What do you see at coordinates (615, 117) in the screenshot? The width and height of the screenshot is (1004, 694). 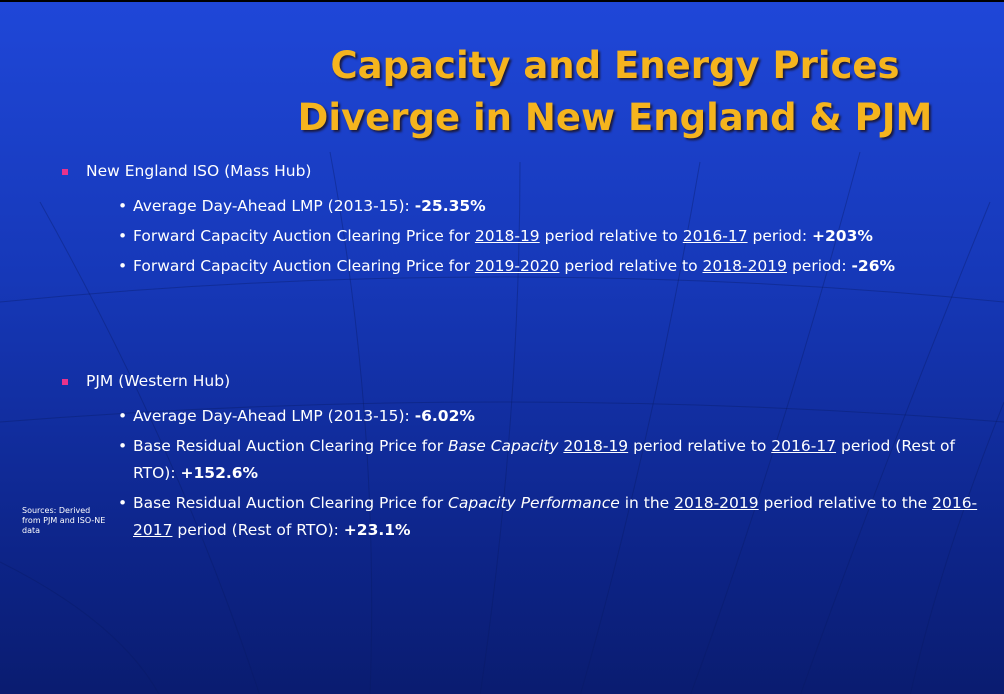 I see `title-line: Diverge in New England & PJM` at bounding box center [615, 117].